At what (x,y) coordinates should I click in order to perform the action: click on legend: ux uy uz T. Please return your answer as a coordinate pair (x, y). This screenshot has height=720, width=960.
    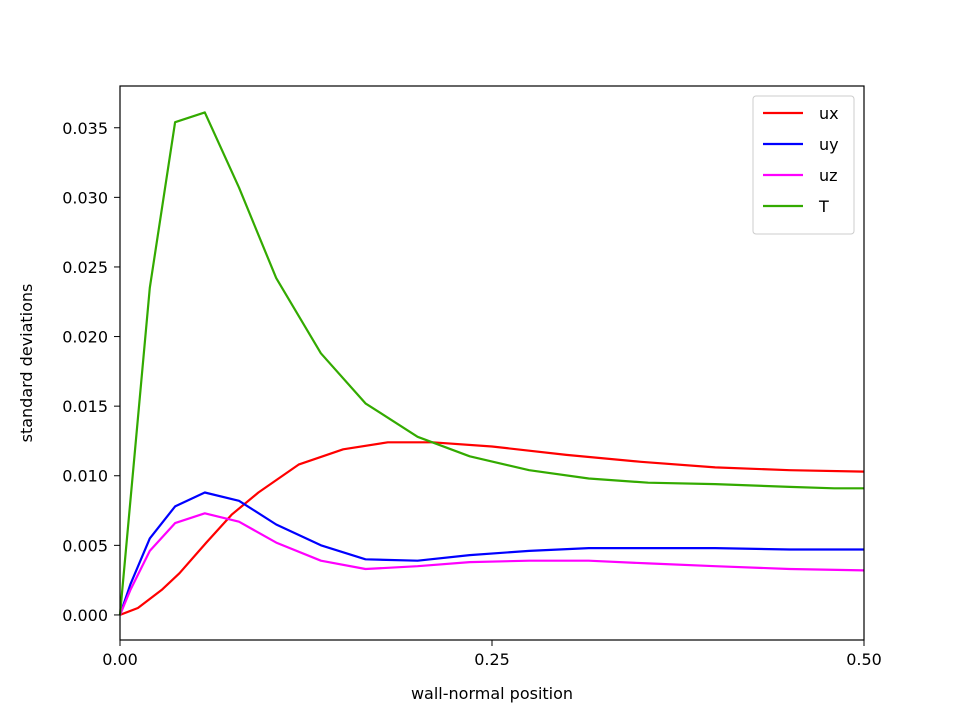
    Looking at the image, I should click on (803, 165).